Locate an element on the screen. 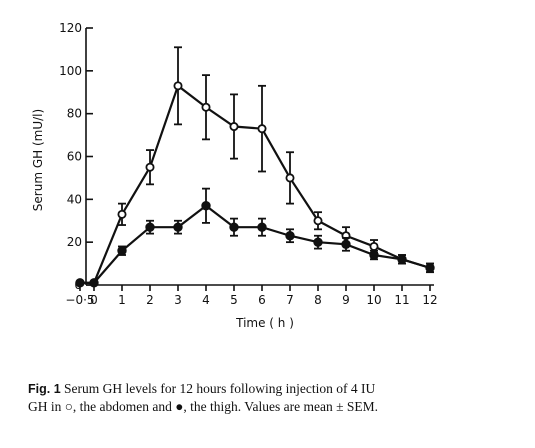 Image resolution: width=535 pixels, height=448 pixels. x-tick-label: 11 is located at coordinates (401, 300).